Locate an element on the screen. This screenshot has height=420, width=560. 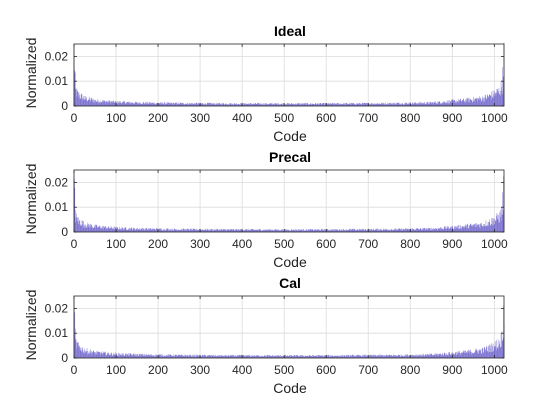
subplot-title: Cal is located at coordinates (290, 283).